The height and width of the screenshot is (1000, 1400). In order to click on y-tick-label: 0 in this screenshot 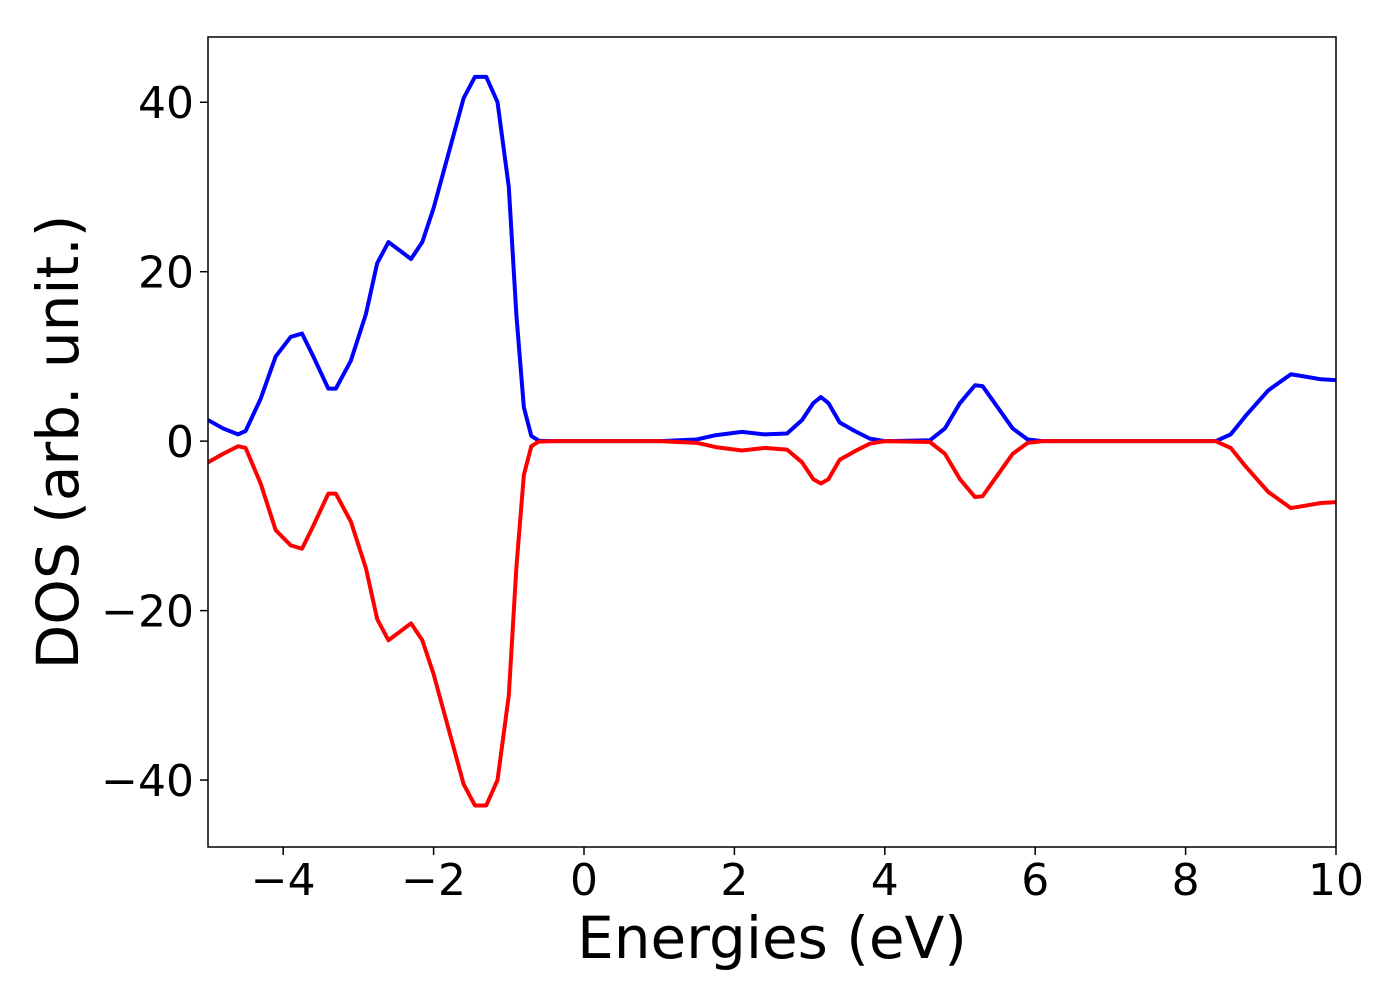, I will do `click(180, 442)`.